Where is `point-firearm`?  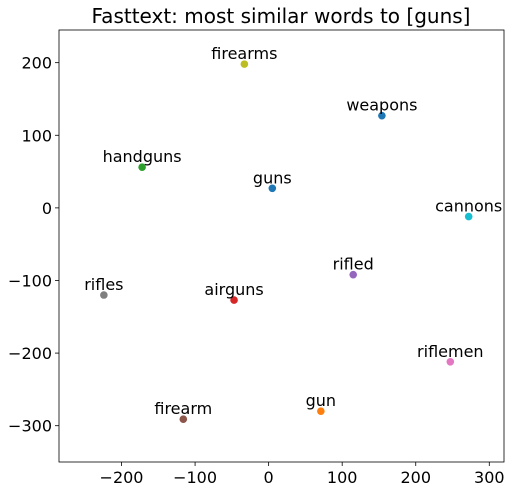 point-firearm is located at coordinates (183, 419).